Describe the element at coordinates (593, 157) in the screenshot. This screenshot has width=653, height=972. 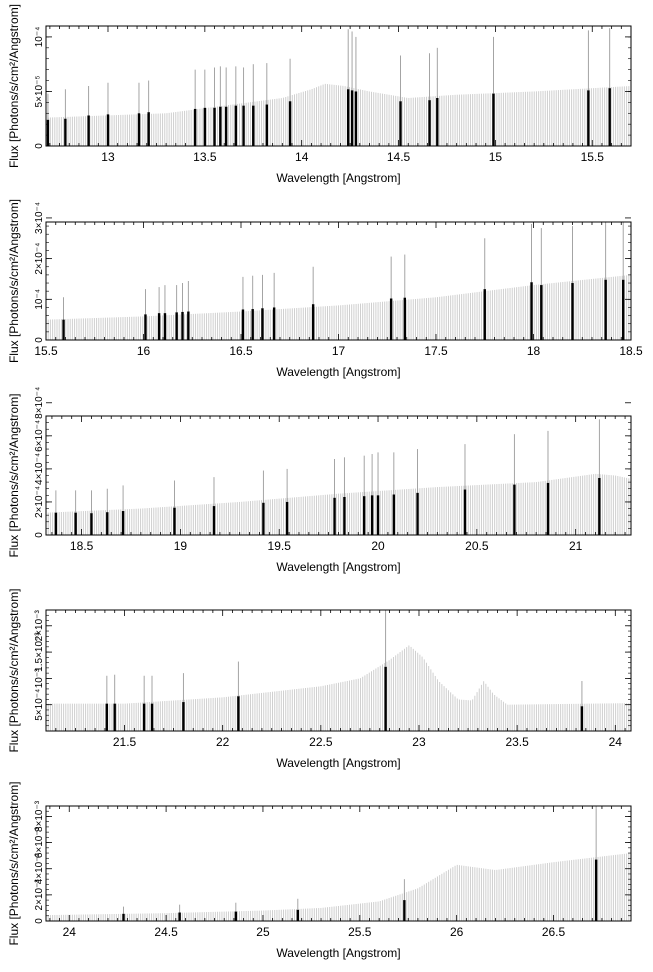
I see `x-tick-label: 15.5` at that location.